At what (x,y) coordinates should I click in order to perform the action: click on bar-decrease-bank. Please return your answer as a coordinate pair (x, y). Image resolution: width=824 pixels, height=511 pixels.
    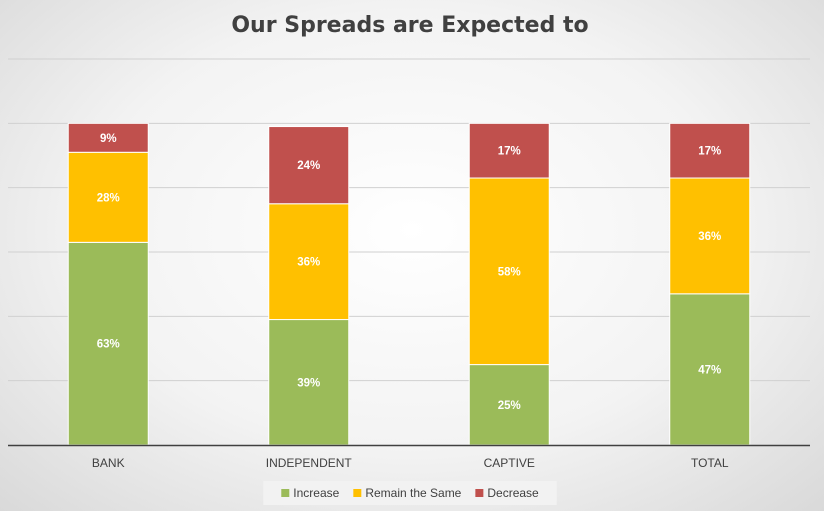
    Looking at the image, I should click on (108, 137).